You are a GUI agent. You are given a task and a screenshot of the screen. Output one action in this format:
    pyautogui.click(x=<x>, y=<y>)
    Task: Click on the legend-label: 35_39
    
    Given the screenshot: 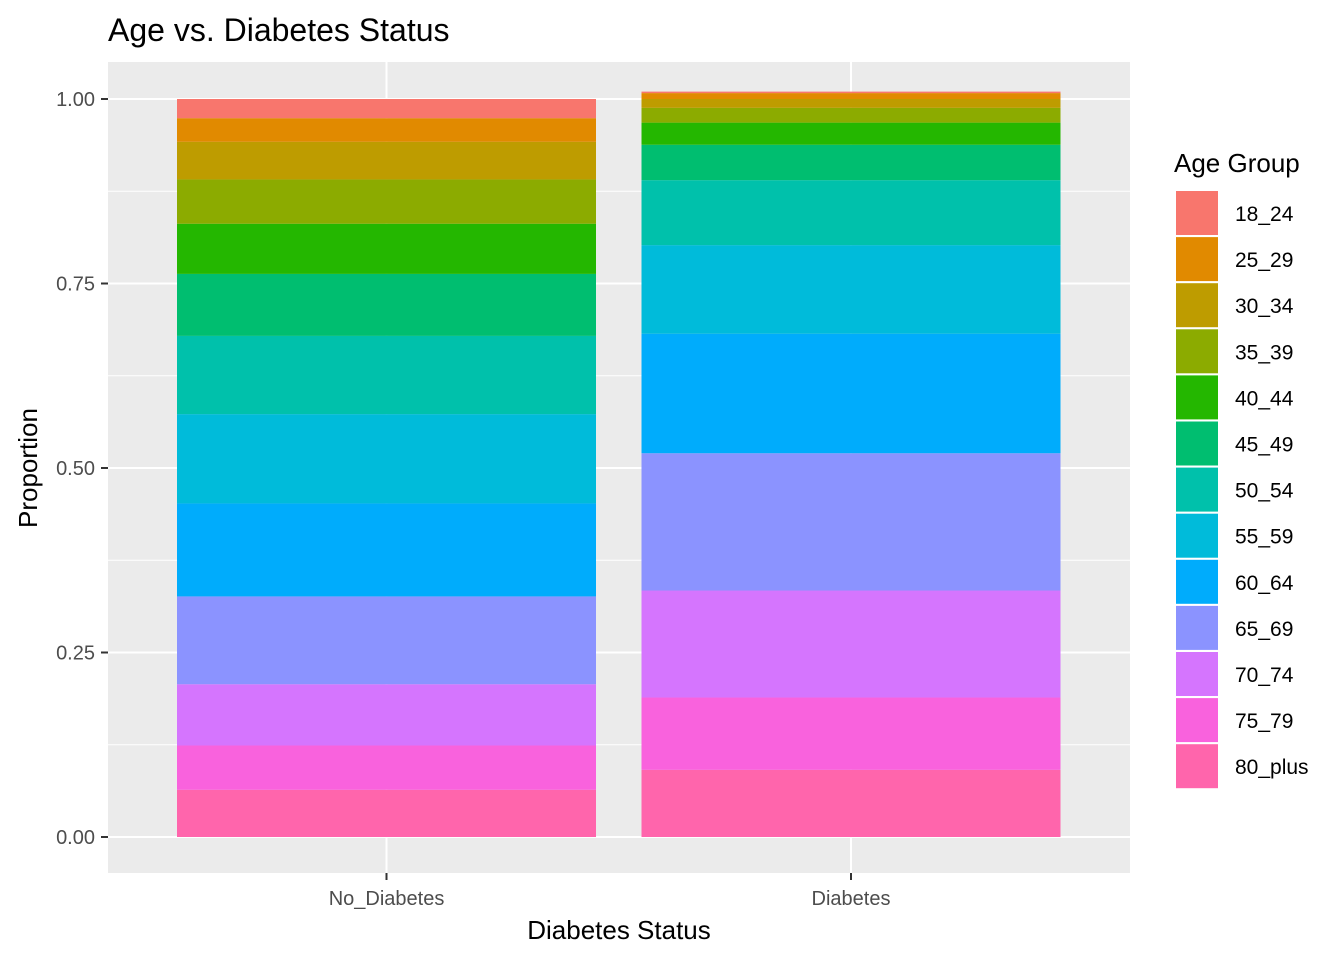 What is the action you would take?
    pyautogui.click(x=1264, y=352)
    